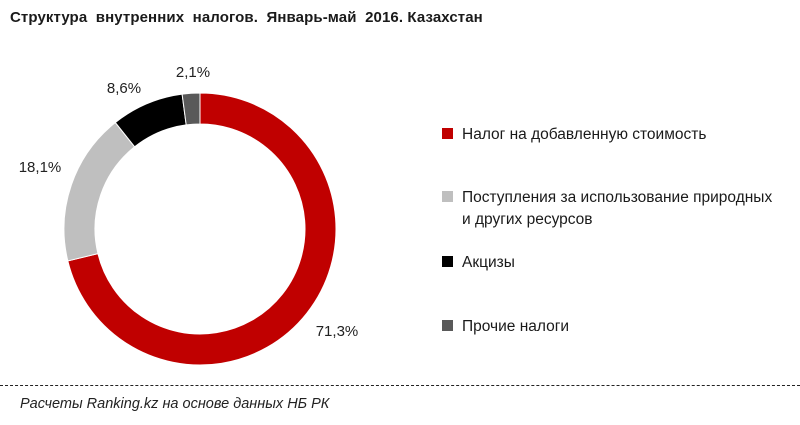 Image resolution: width=800 pixels, height=425 pixels. Describe the element at coordinates (337, 331) in the screenshot. I see `data-label-vat: 71,3%` at that location.